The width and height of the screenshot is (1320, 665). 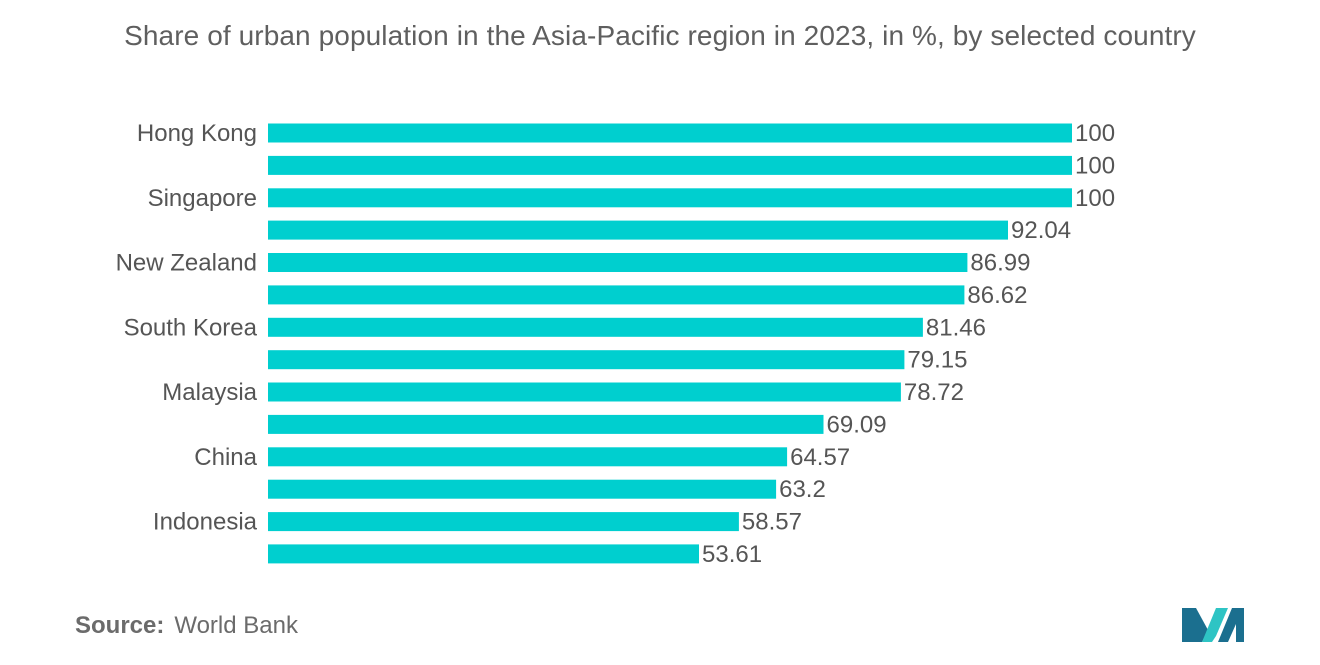 I want to click on bar-value-label: 81.46, so click(x=956, y=327).